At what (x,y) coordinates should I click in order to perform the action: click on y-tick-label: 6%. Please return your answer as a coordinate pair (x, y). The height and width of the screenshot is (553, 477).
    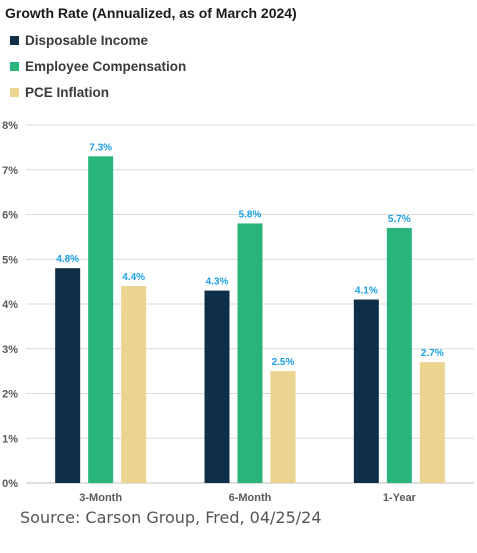
    Looking at the image, I should click on (10, 216).